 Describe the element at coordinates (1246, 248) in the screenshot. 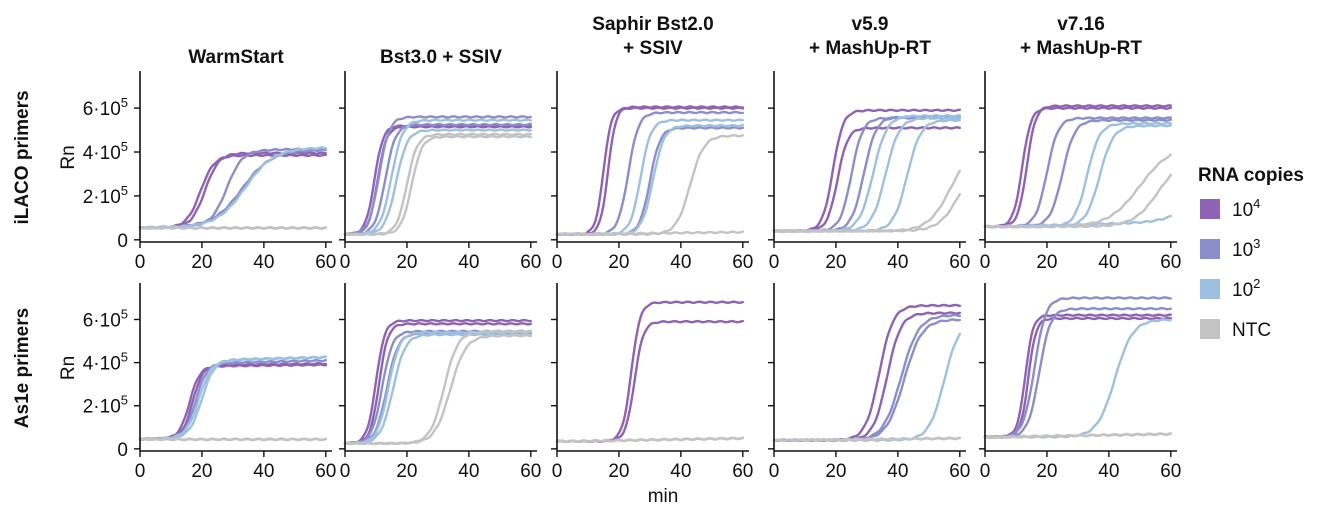

I see `legend-label-1e3: 103` at that location.